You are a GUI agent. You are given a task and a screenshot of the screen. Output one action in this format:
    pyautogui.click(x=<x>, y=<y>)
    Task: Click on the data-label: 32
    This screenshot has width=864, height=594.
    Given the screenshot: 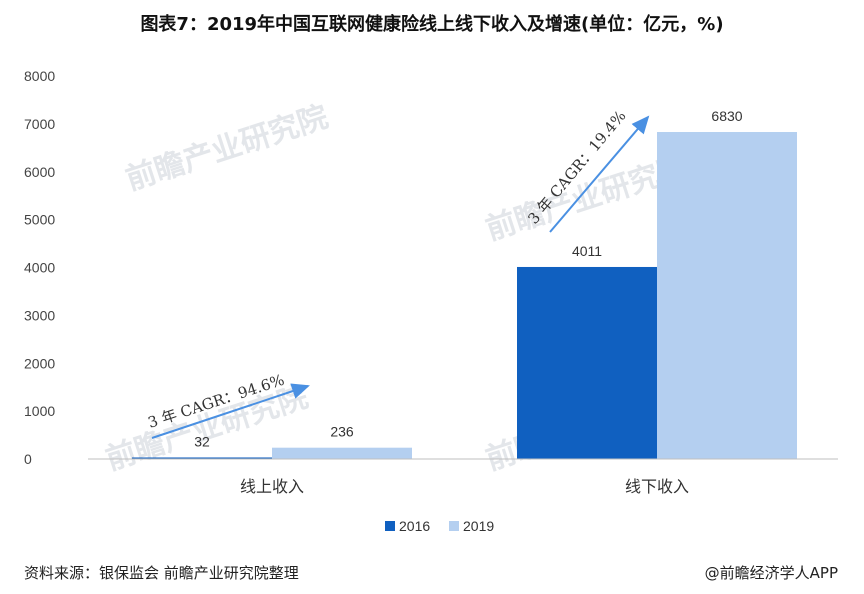 What is the action you would take?
    pyautogui.click(x=202, y=441)
    